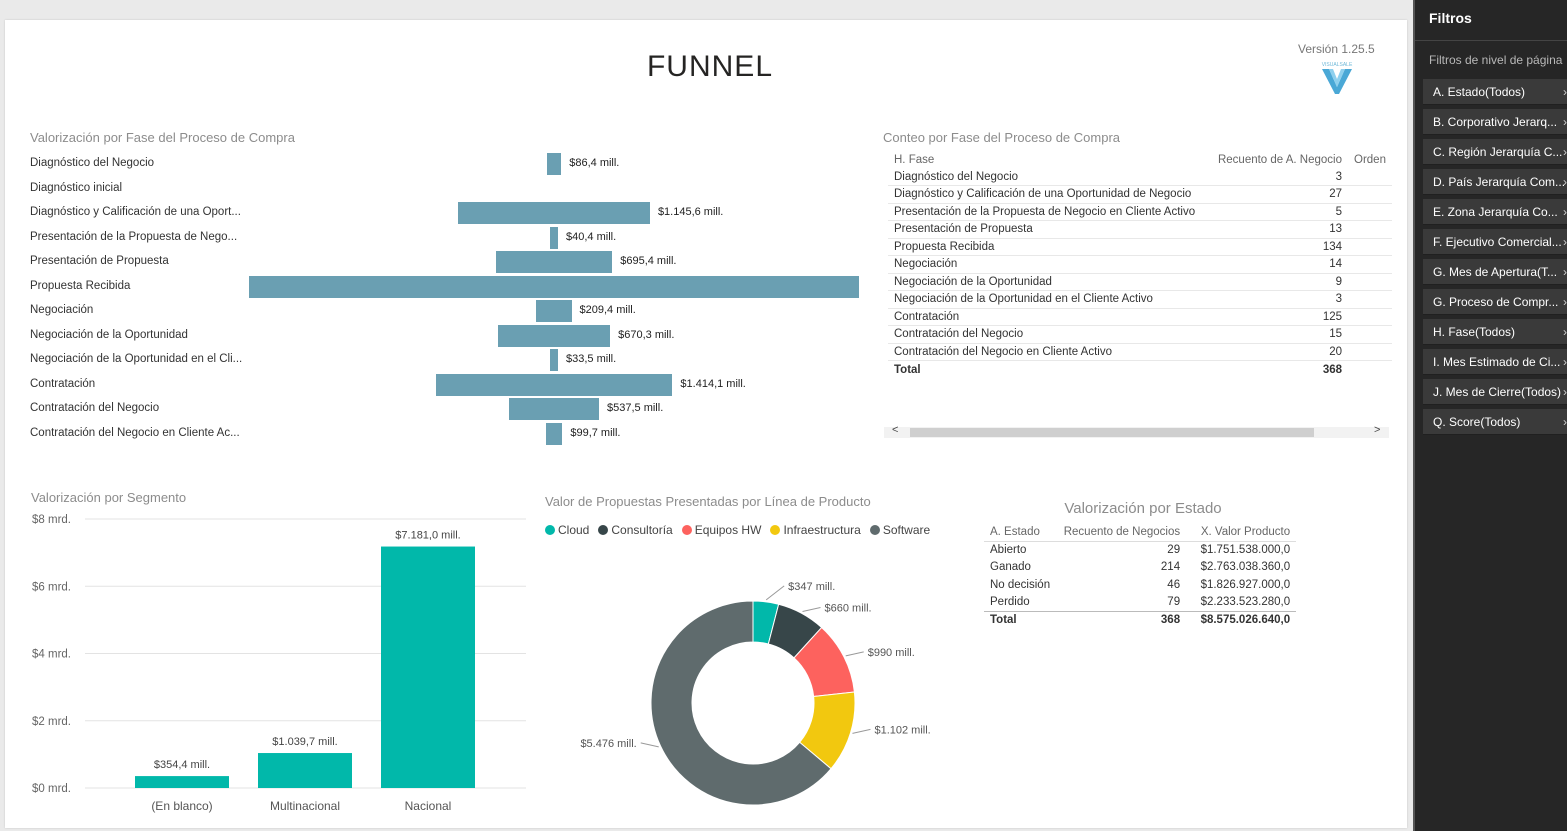 The image size is (1567, 831). I want to click on filter-card: G. Proceso de Compr... ›, so click(1495, 302).